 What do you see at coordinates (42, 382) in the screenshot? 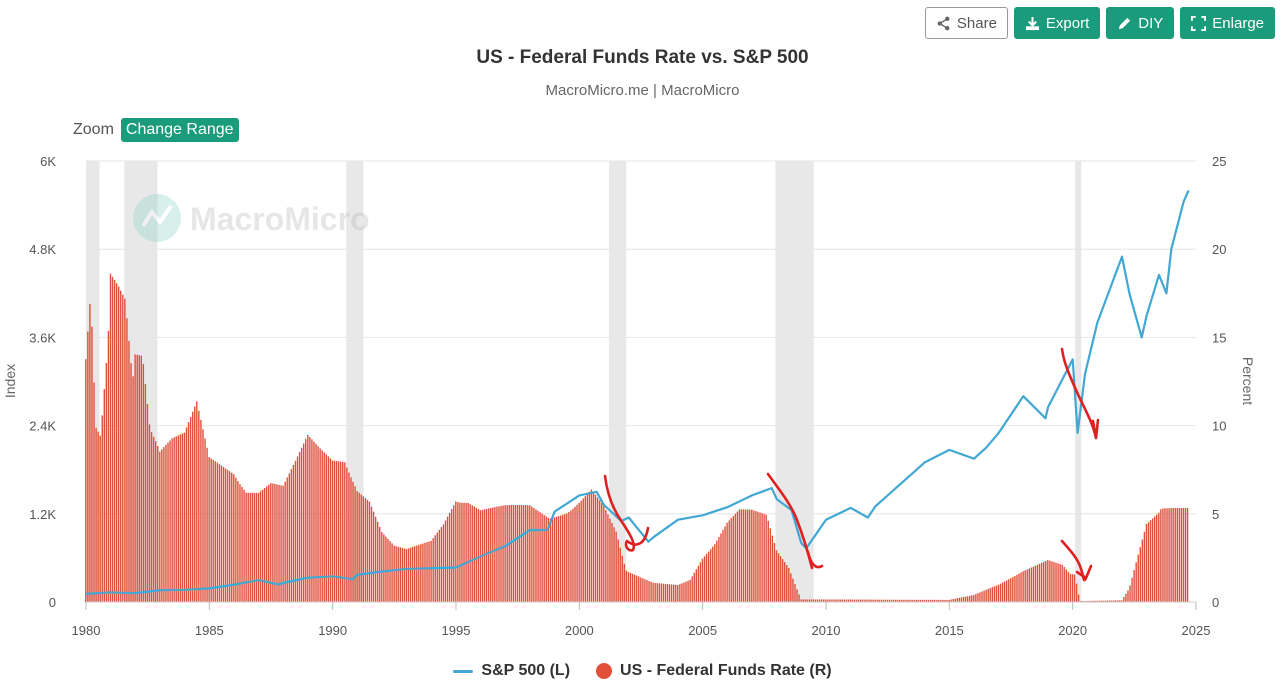
I see `y-axis-left: 0 1.2K 2.4K 3.6K 4.8K 6K` at bounding box center [42, 382].